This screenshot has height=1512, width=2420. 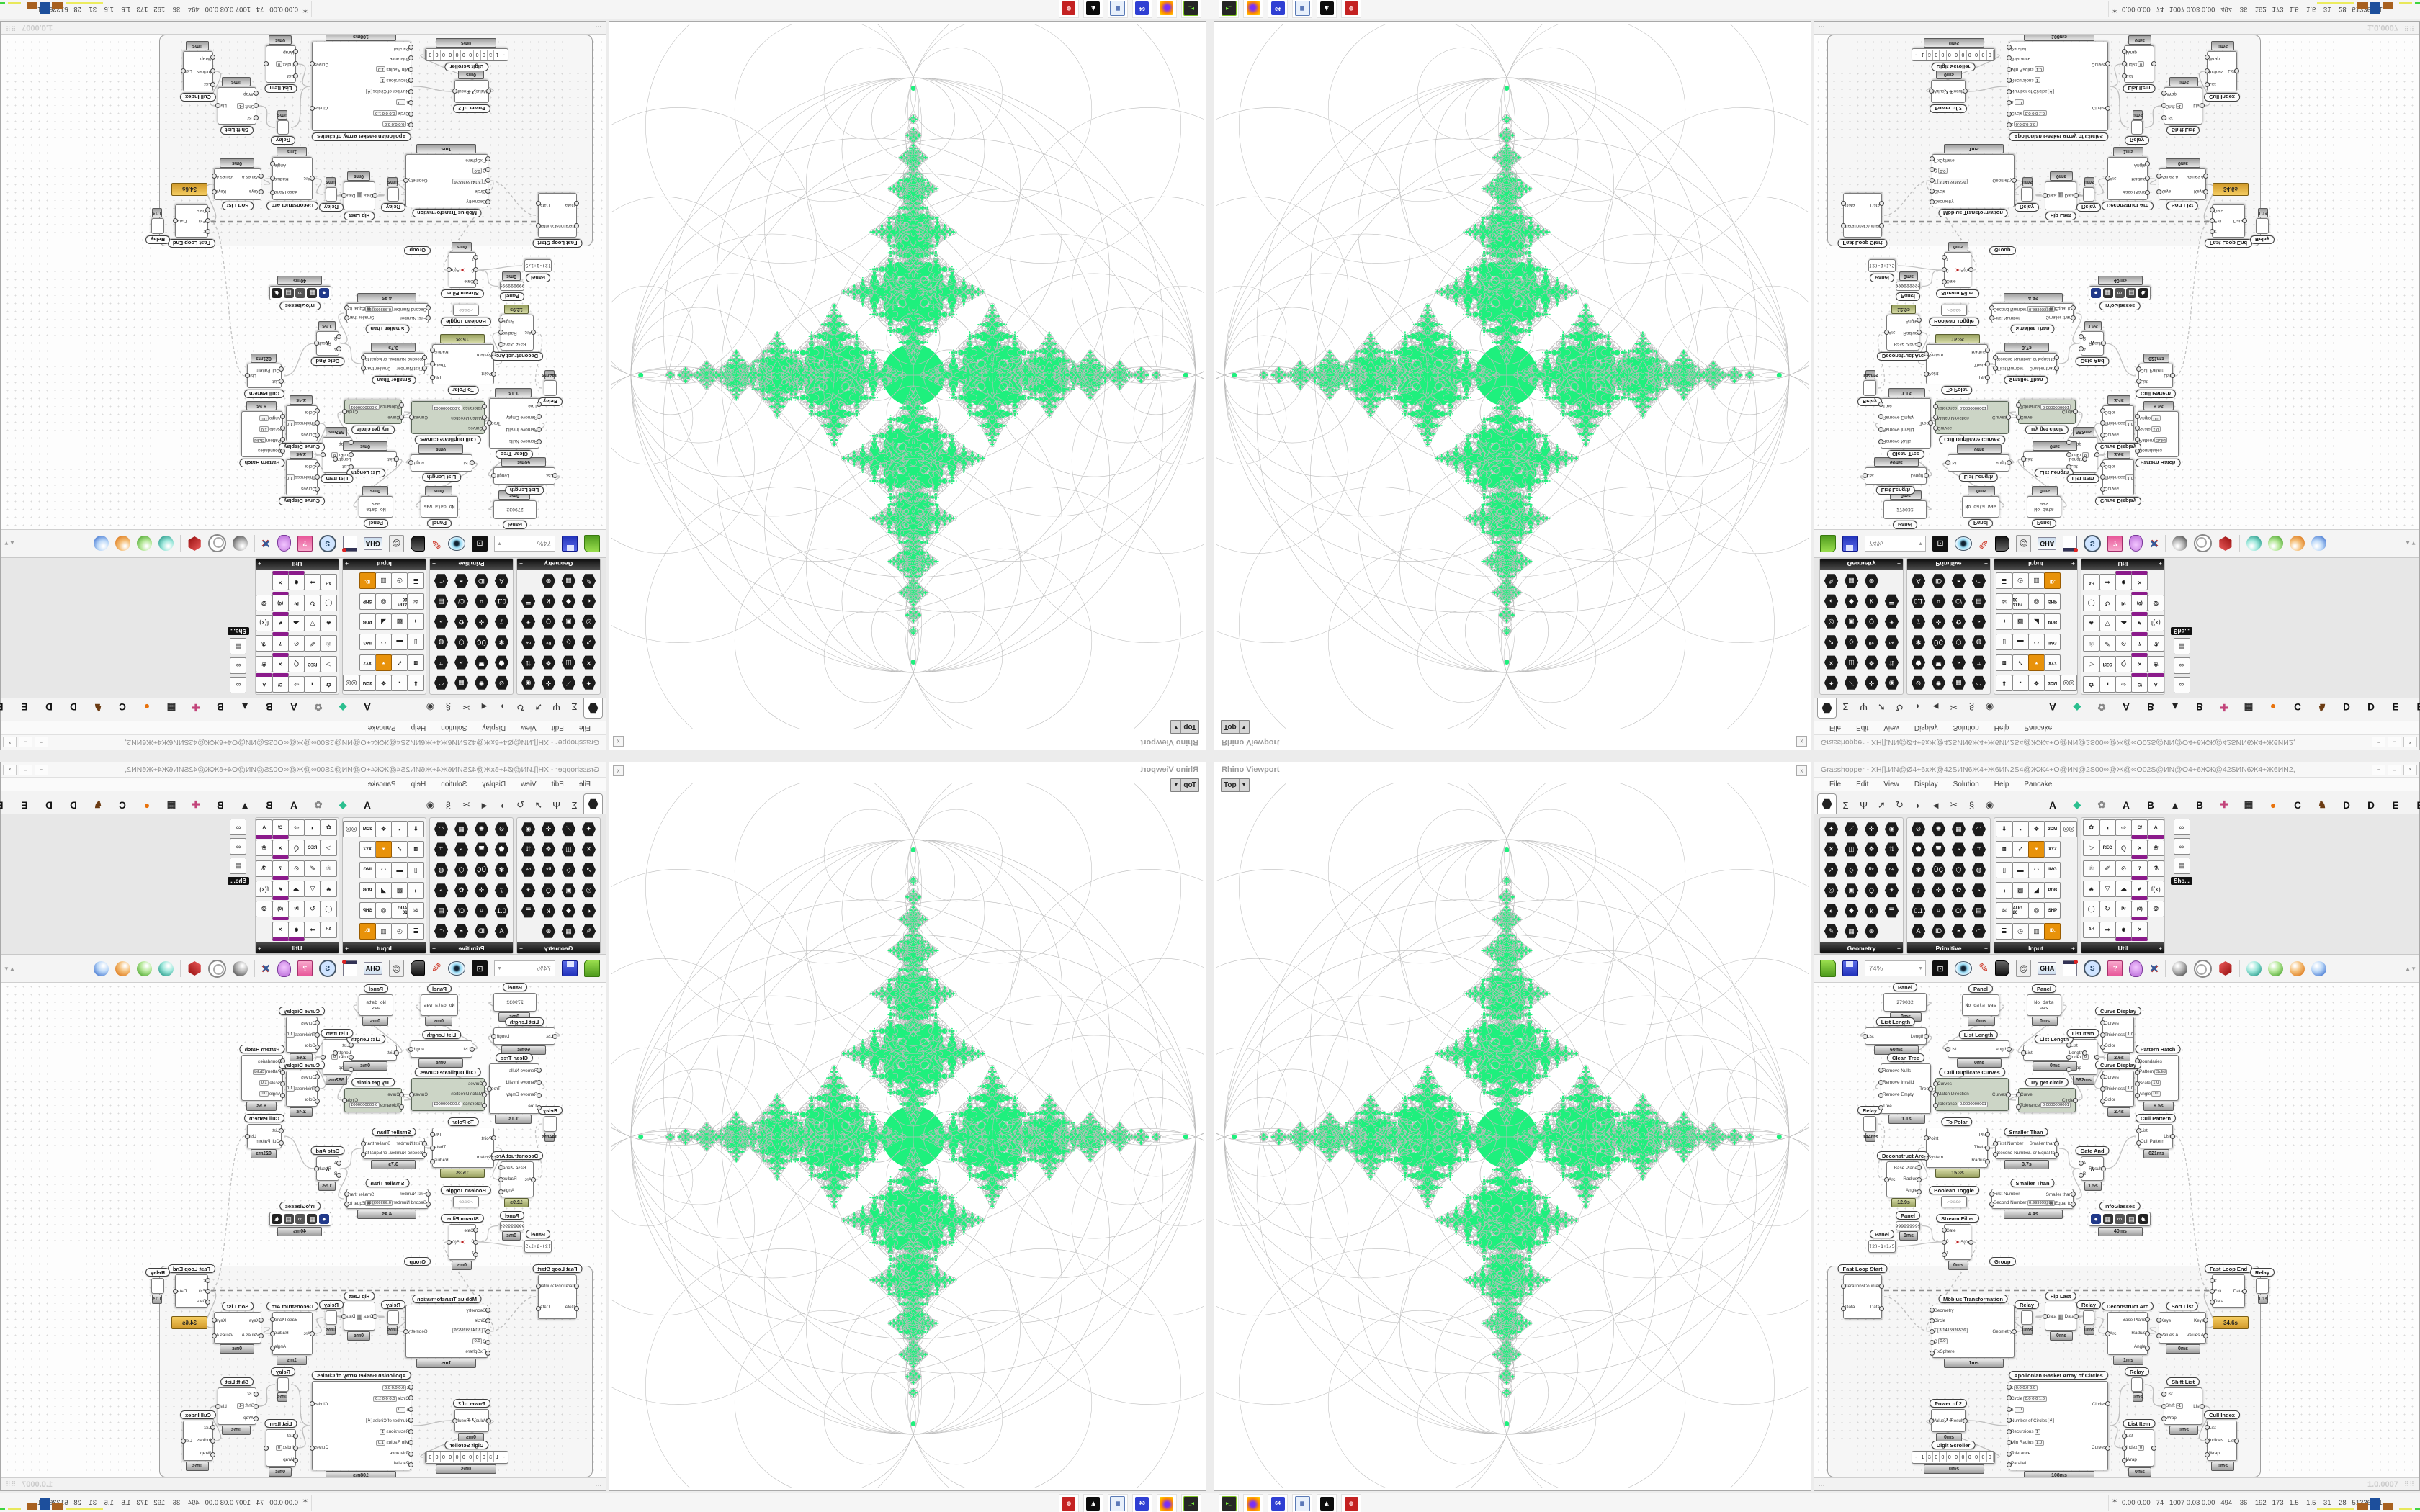 What do you see at coordinates (2052, 869) in the screenshot?
I see `component-icon: IMG` at bounding box center [2052, 869].